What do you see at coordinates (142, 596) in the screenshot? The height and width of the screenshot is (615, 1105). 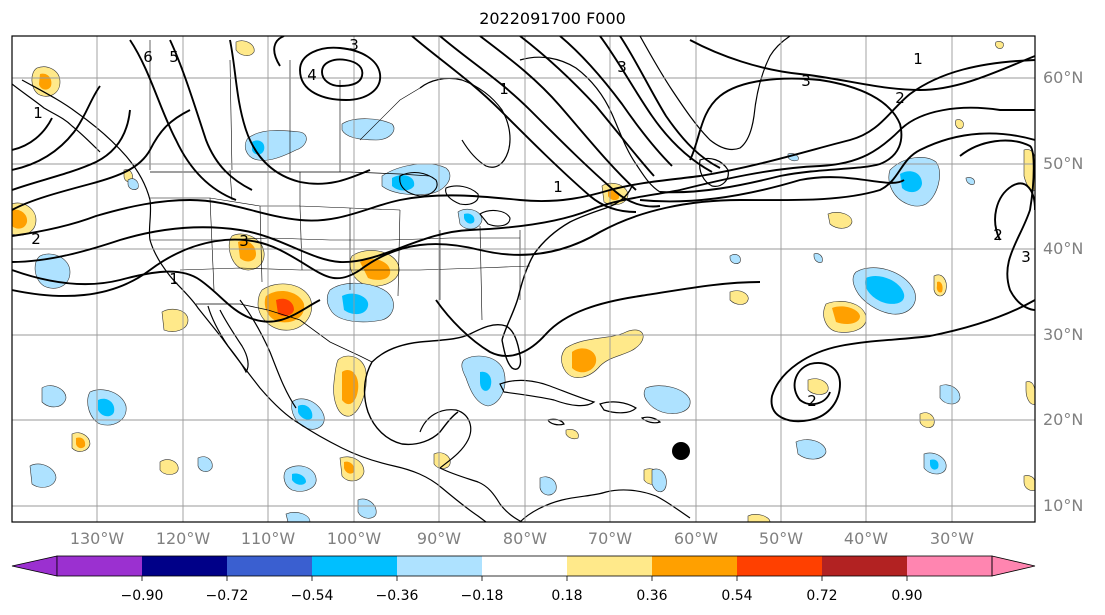 I see `colorbar-tick-label: −0.90` at bounding box center [142, 596].